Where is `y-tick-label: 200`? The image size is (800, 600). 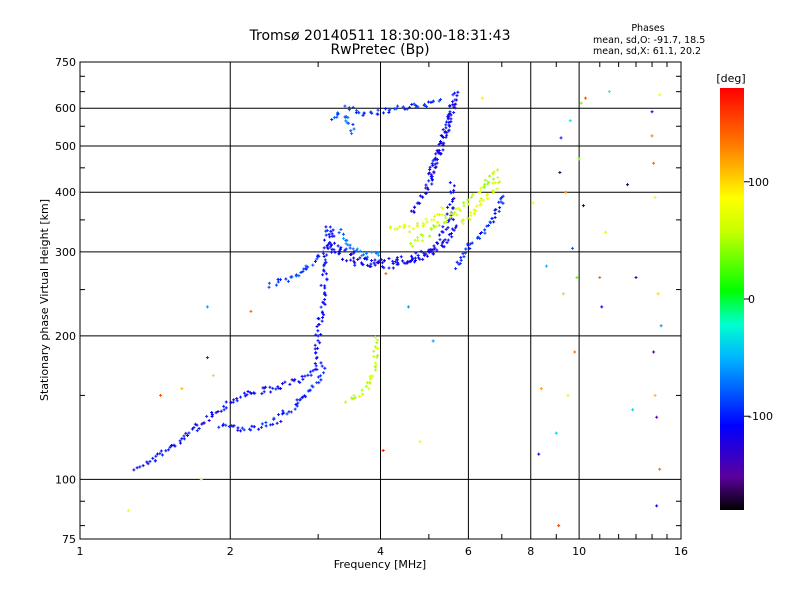 y-tick-label: 200 is located at coordinates (65, 336).